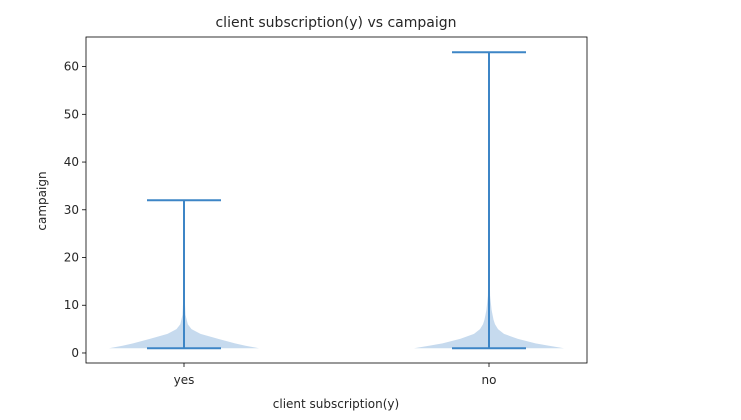 This screenshot has height=420, width=741. Describe the element at coordinates (71, 67) in the screenshot. I see `y-tick-label-60: 60` at that location.